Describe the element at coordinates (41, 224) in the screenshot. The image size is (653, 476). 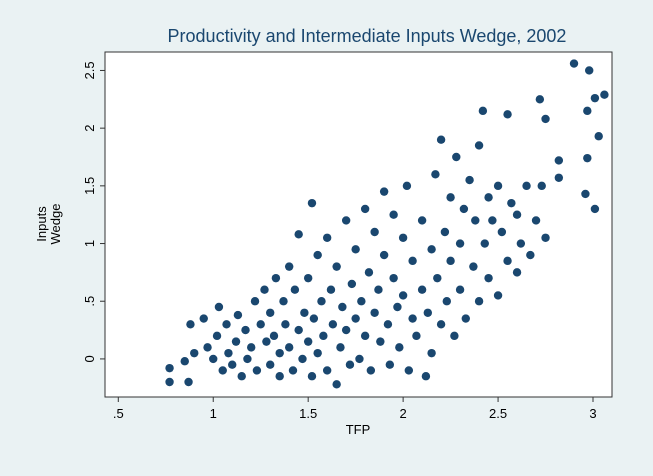
I see `y-axis-title-line: Inputs` at that location.